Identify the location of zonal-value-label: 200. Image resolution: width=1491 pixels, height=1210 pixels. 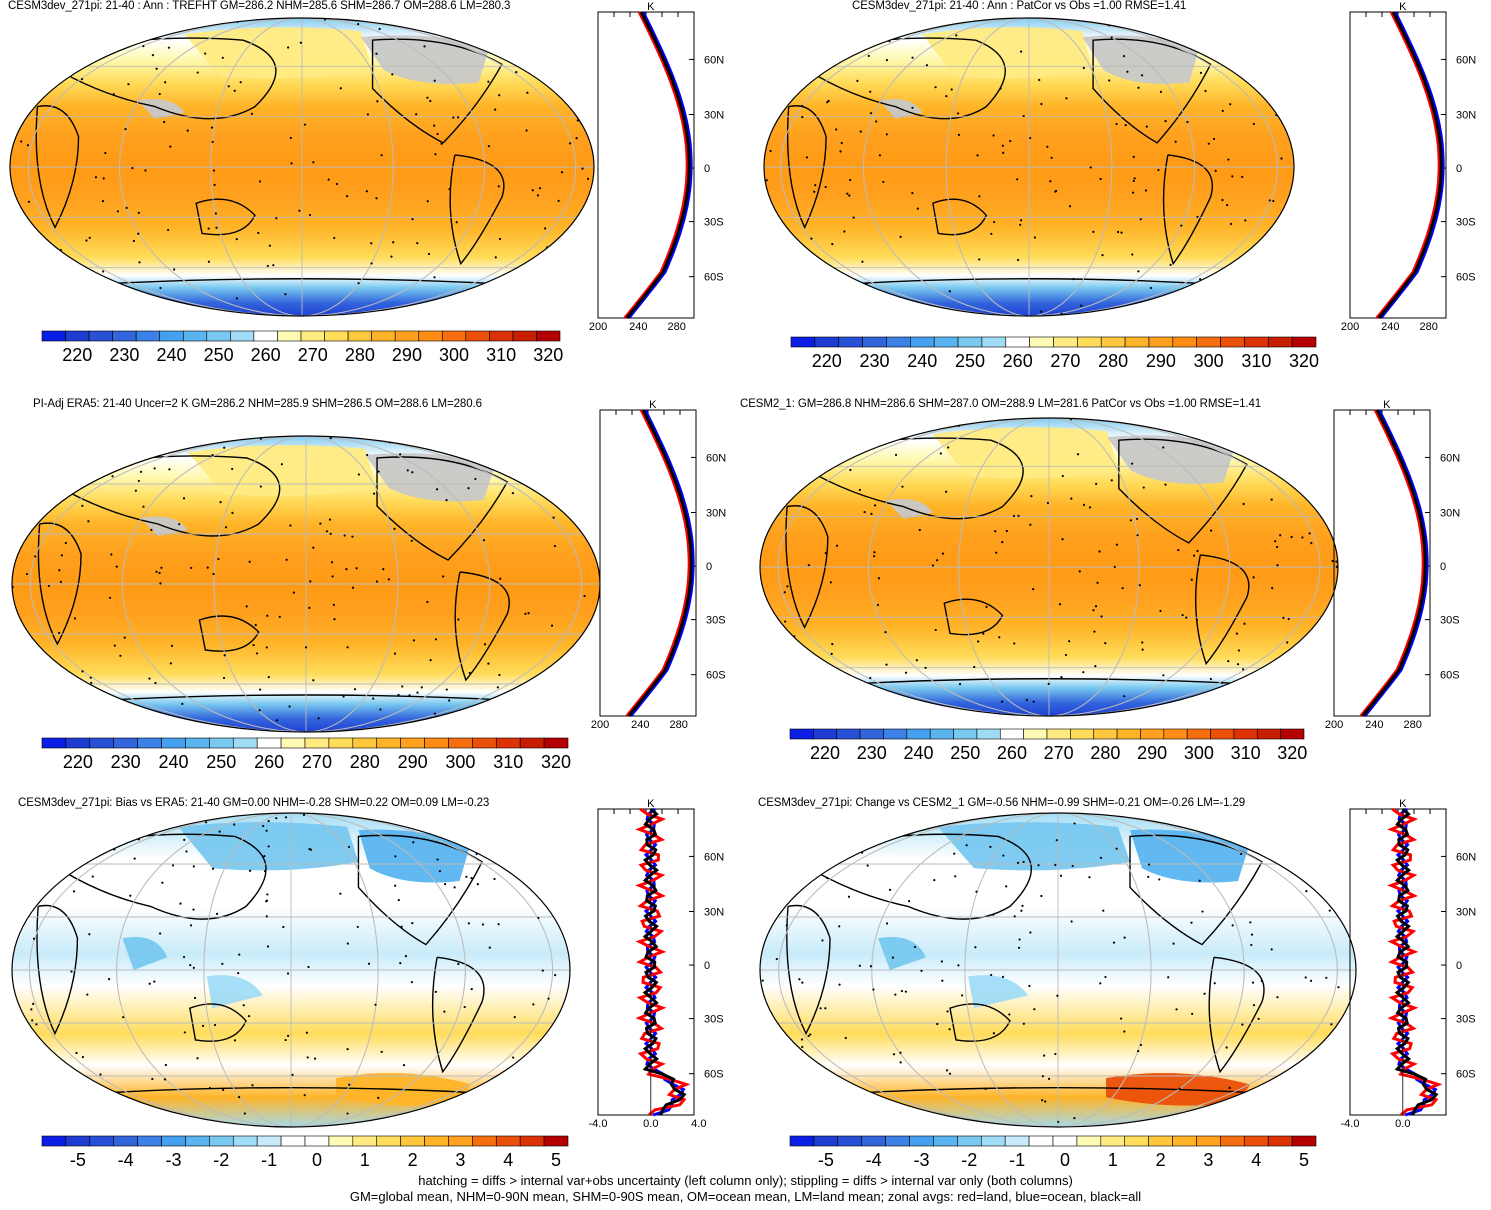
(1350, 327).